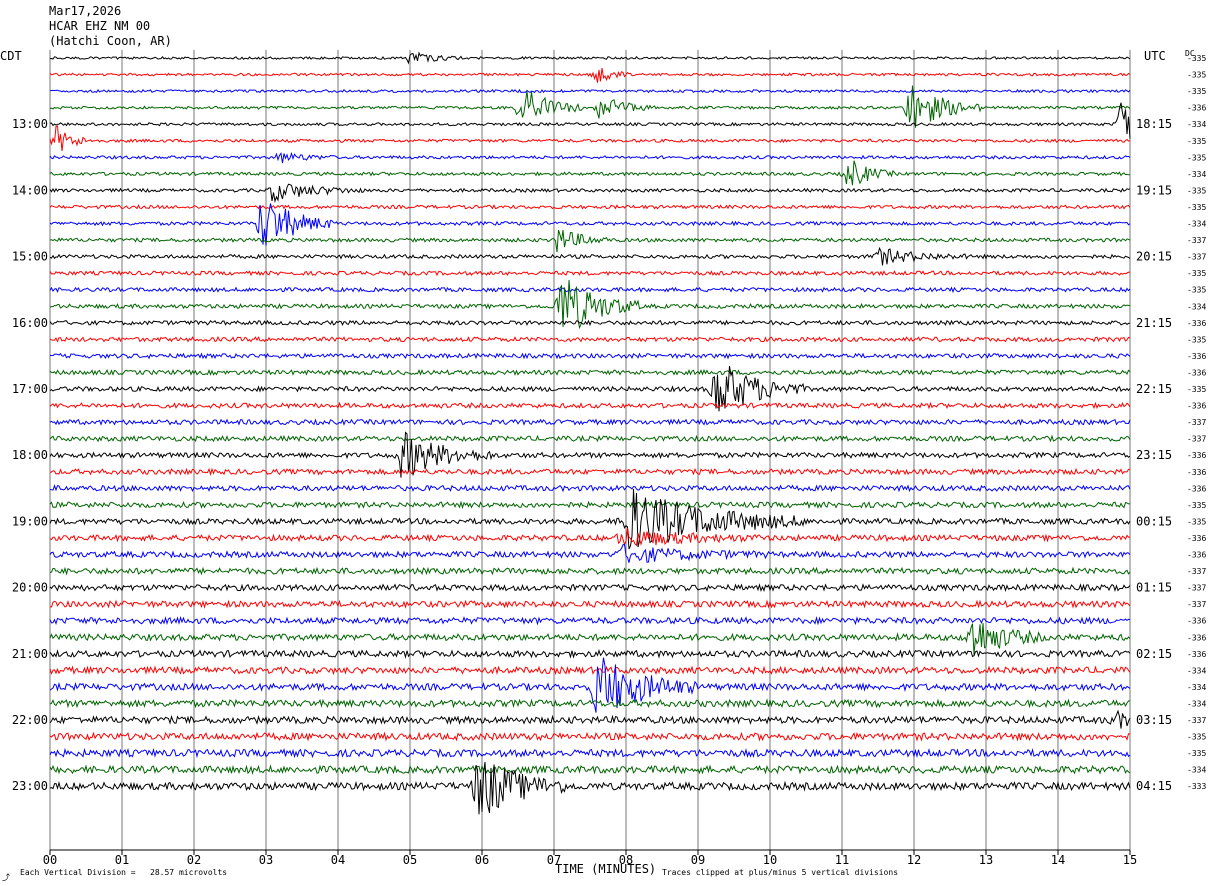 This screenshot has height=886, width=1210. I want to click on dc-offset-29: -336, so click(1196, 538).